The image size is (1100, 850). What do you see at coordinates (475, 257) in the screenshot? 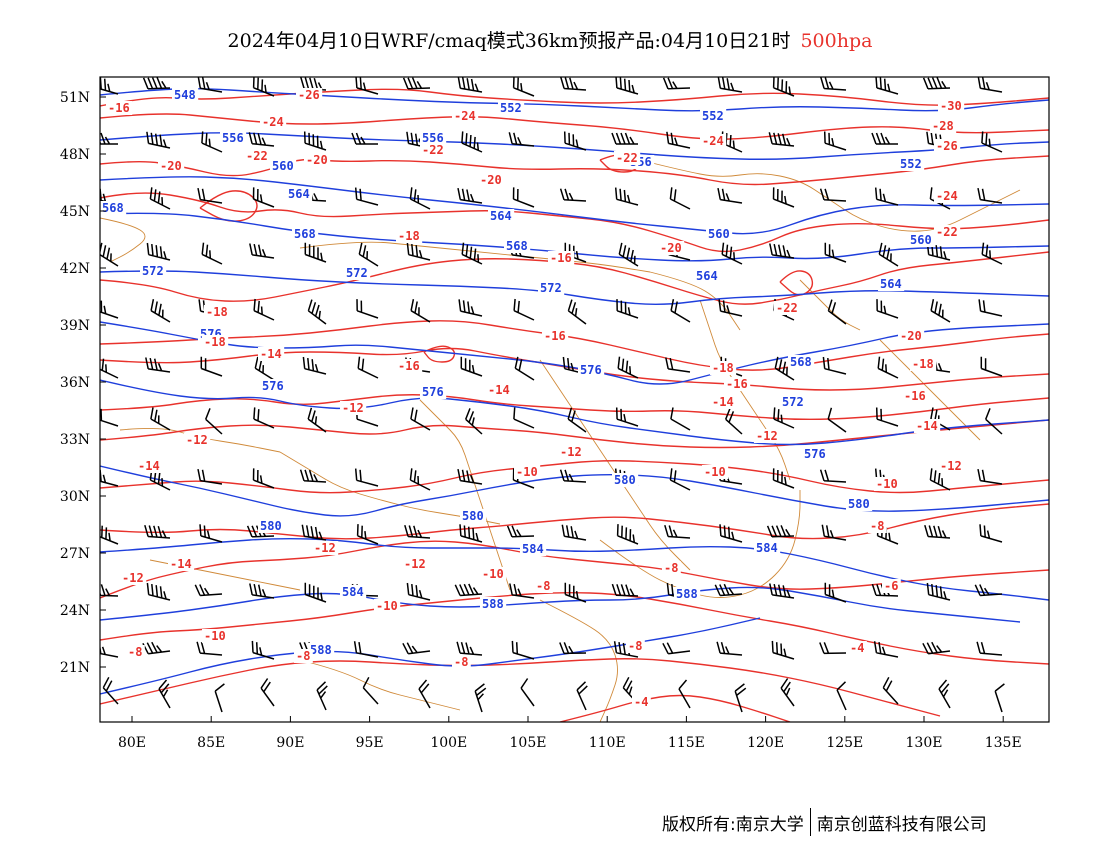
I see `boundary-line` at bounding box center [475, 257].